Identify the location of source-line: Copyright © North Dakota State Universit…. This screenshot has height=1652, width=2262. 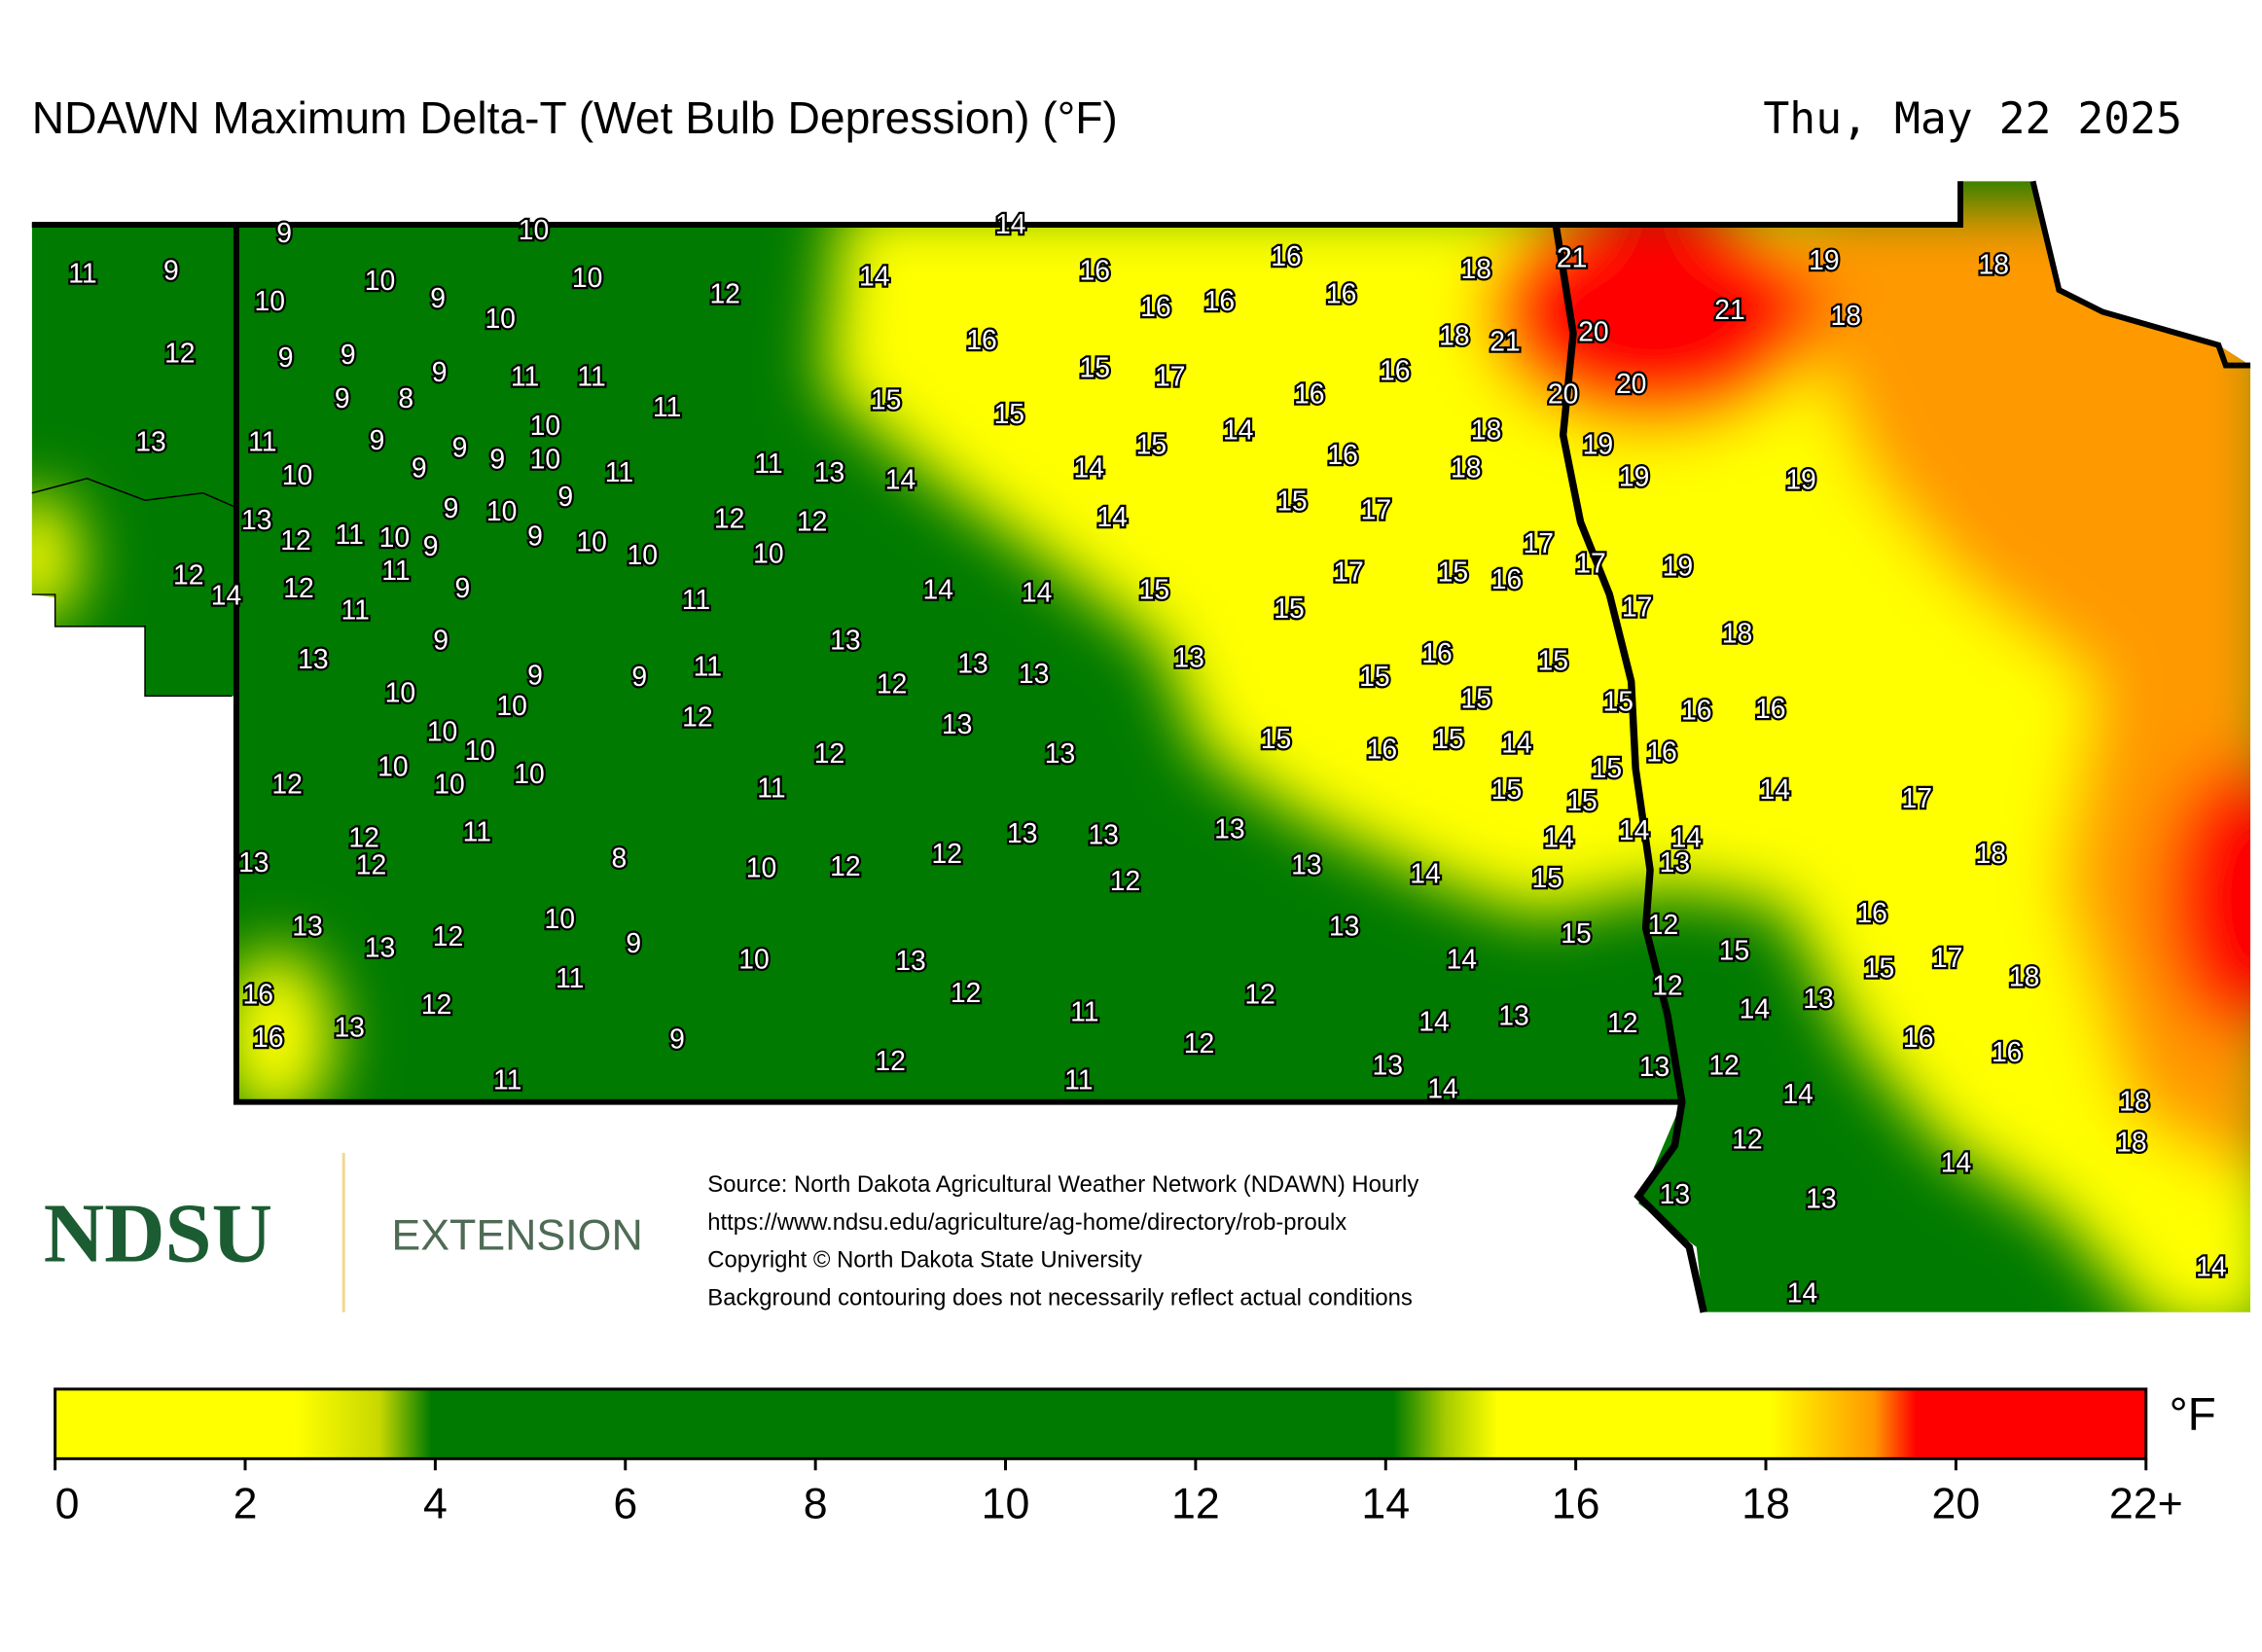
(924, 1260).